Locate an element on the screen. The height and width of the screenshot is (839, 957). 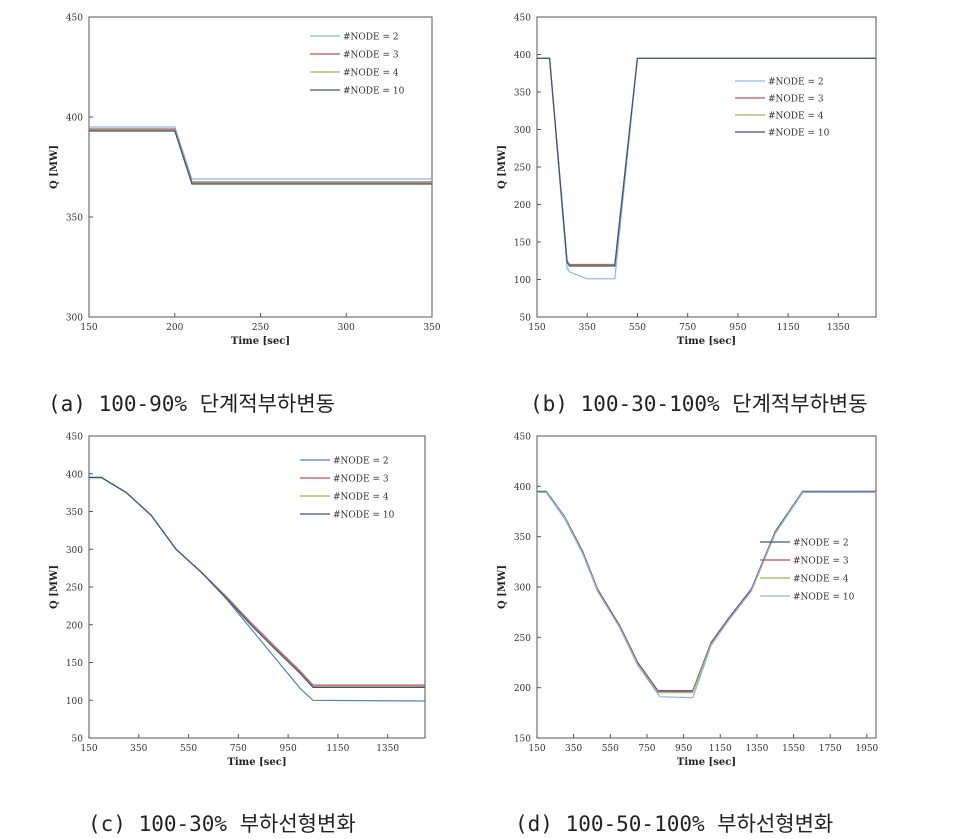
caption-d: (d) 100-50-100% 부하선형변화 is located at coordinates (674, 824).